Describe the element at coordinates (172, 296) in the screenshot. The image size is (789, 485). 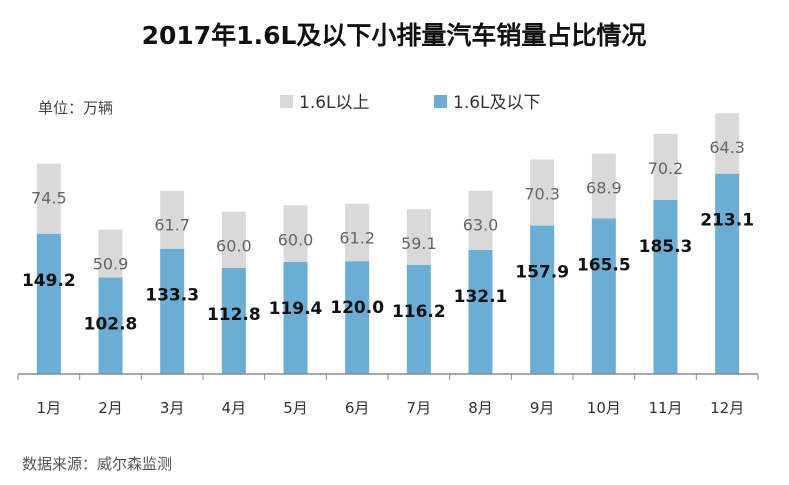
I see `value-label-under-3: 133.3` at that location.